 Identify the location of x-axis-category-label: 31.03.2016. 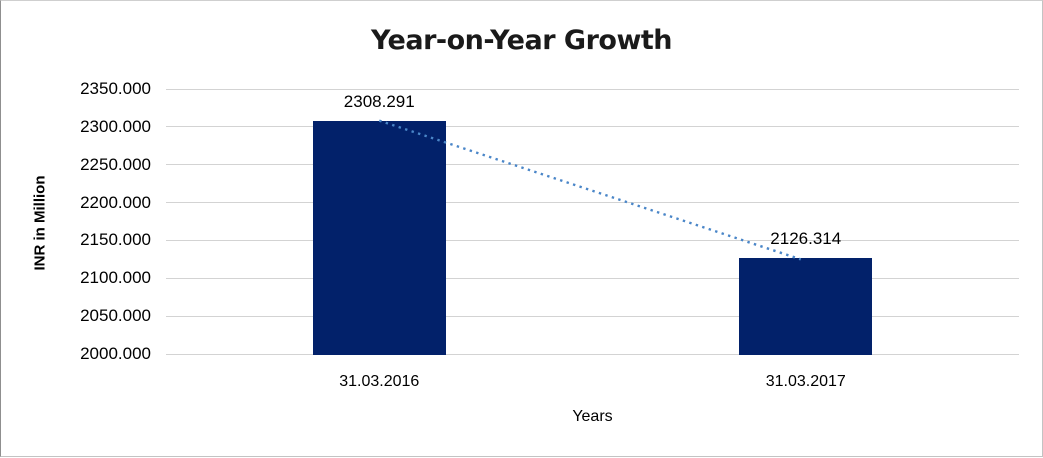
(379, 381).